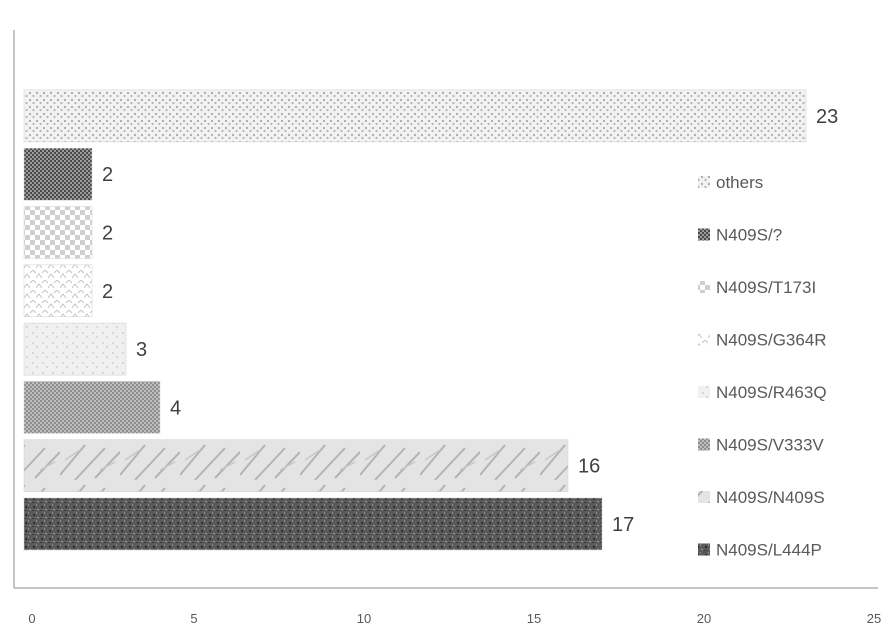 The image size is (888, 634). I want to click on bar-n409s-g364r, so click(58, 291).